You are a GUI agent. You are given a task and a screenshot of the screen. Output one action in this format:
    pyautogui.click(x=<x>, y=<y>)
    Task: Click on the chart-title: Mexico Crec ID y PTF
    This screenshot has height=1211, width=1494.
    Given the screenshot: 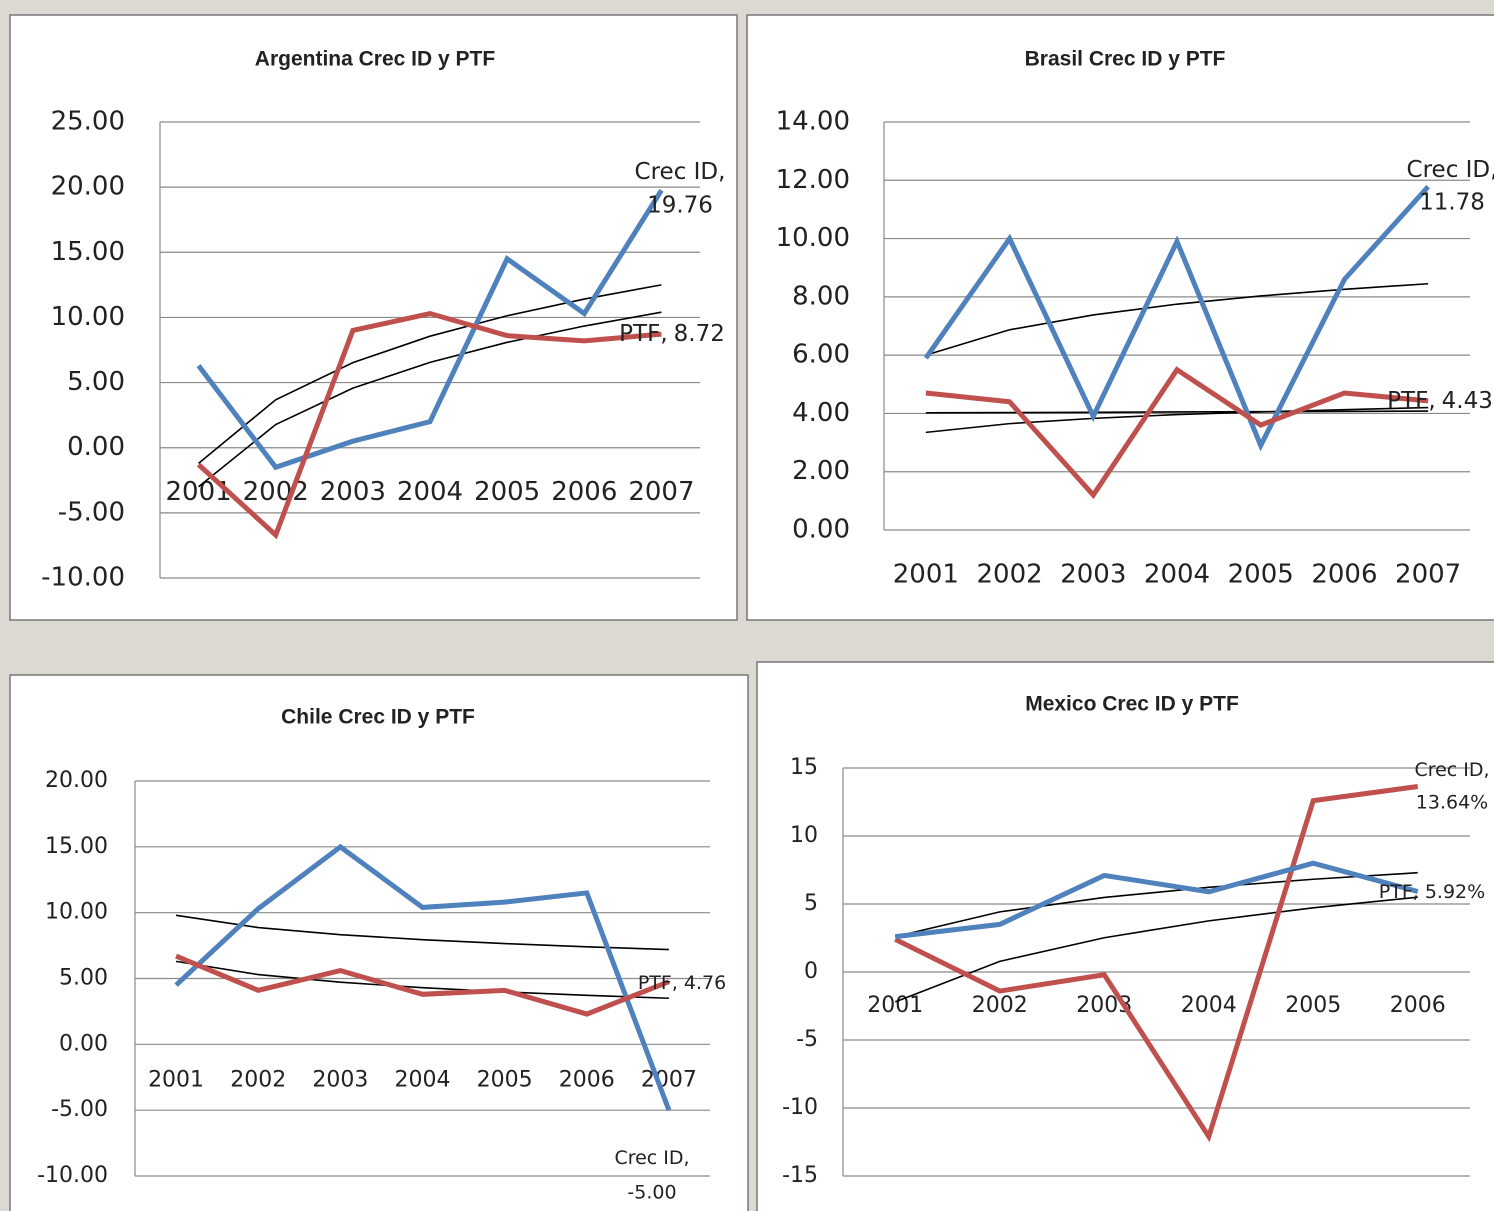 What is the action you would take?
    pyautogui.click(x=1132, y=704)
    